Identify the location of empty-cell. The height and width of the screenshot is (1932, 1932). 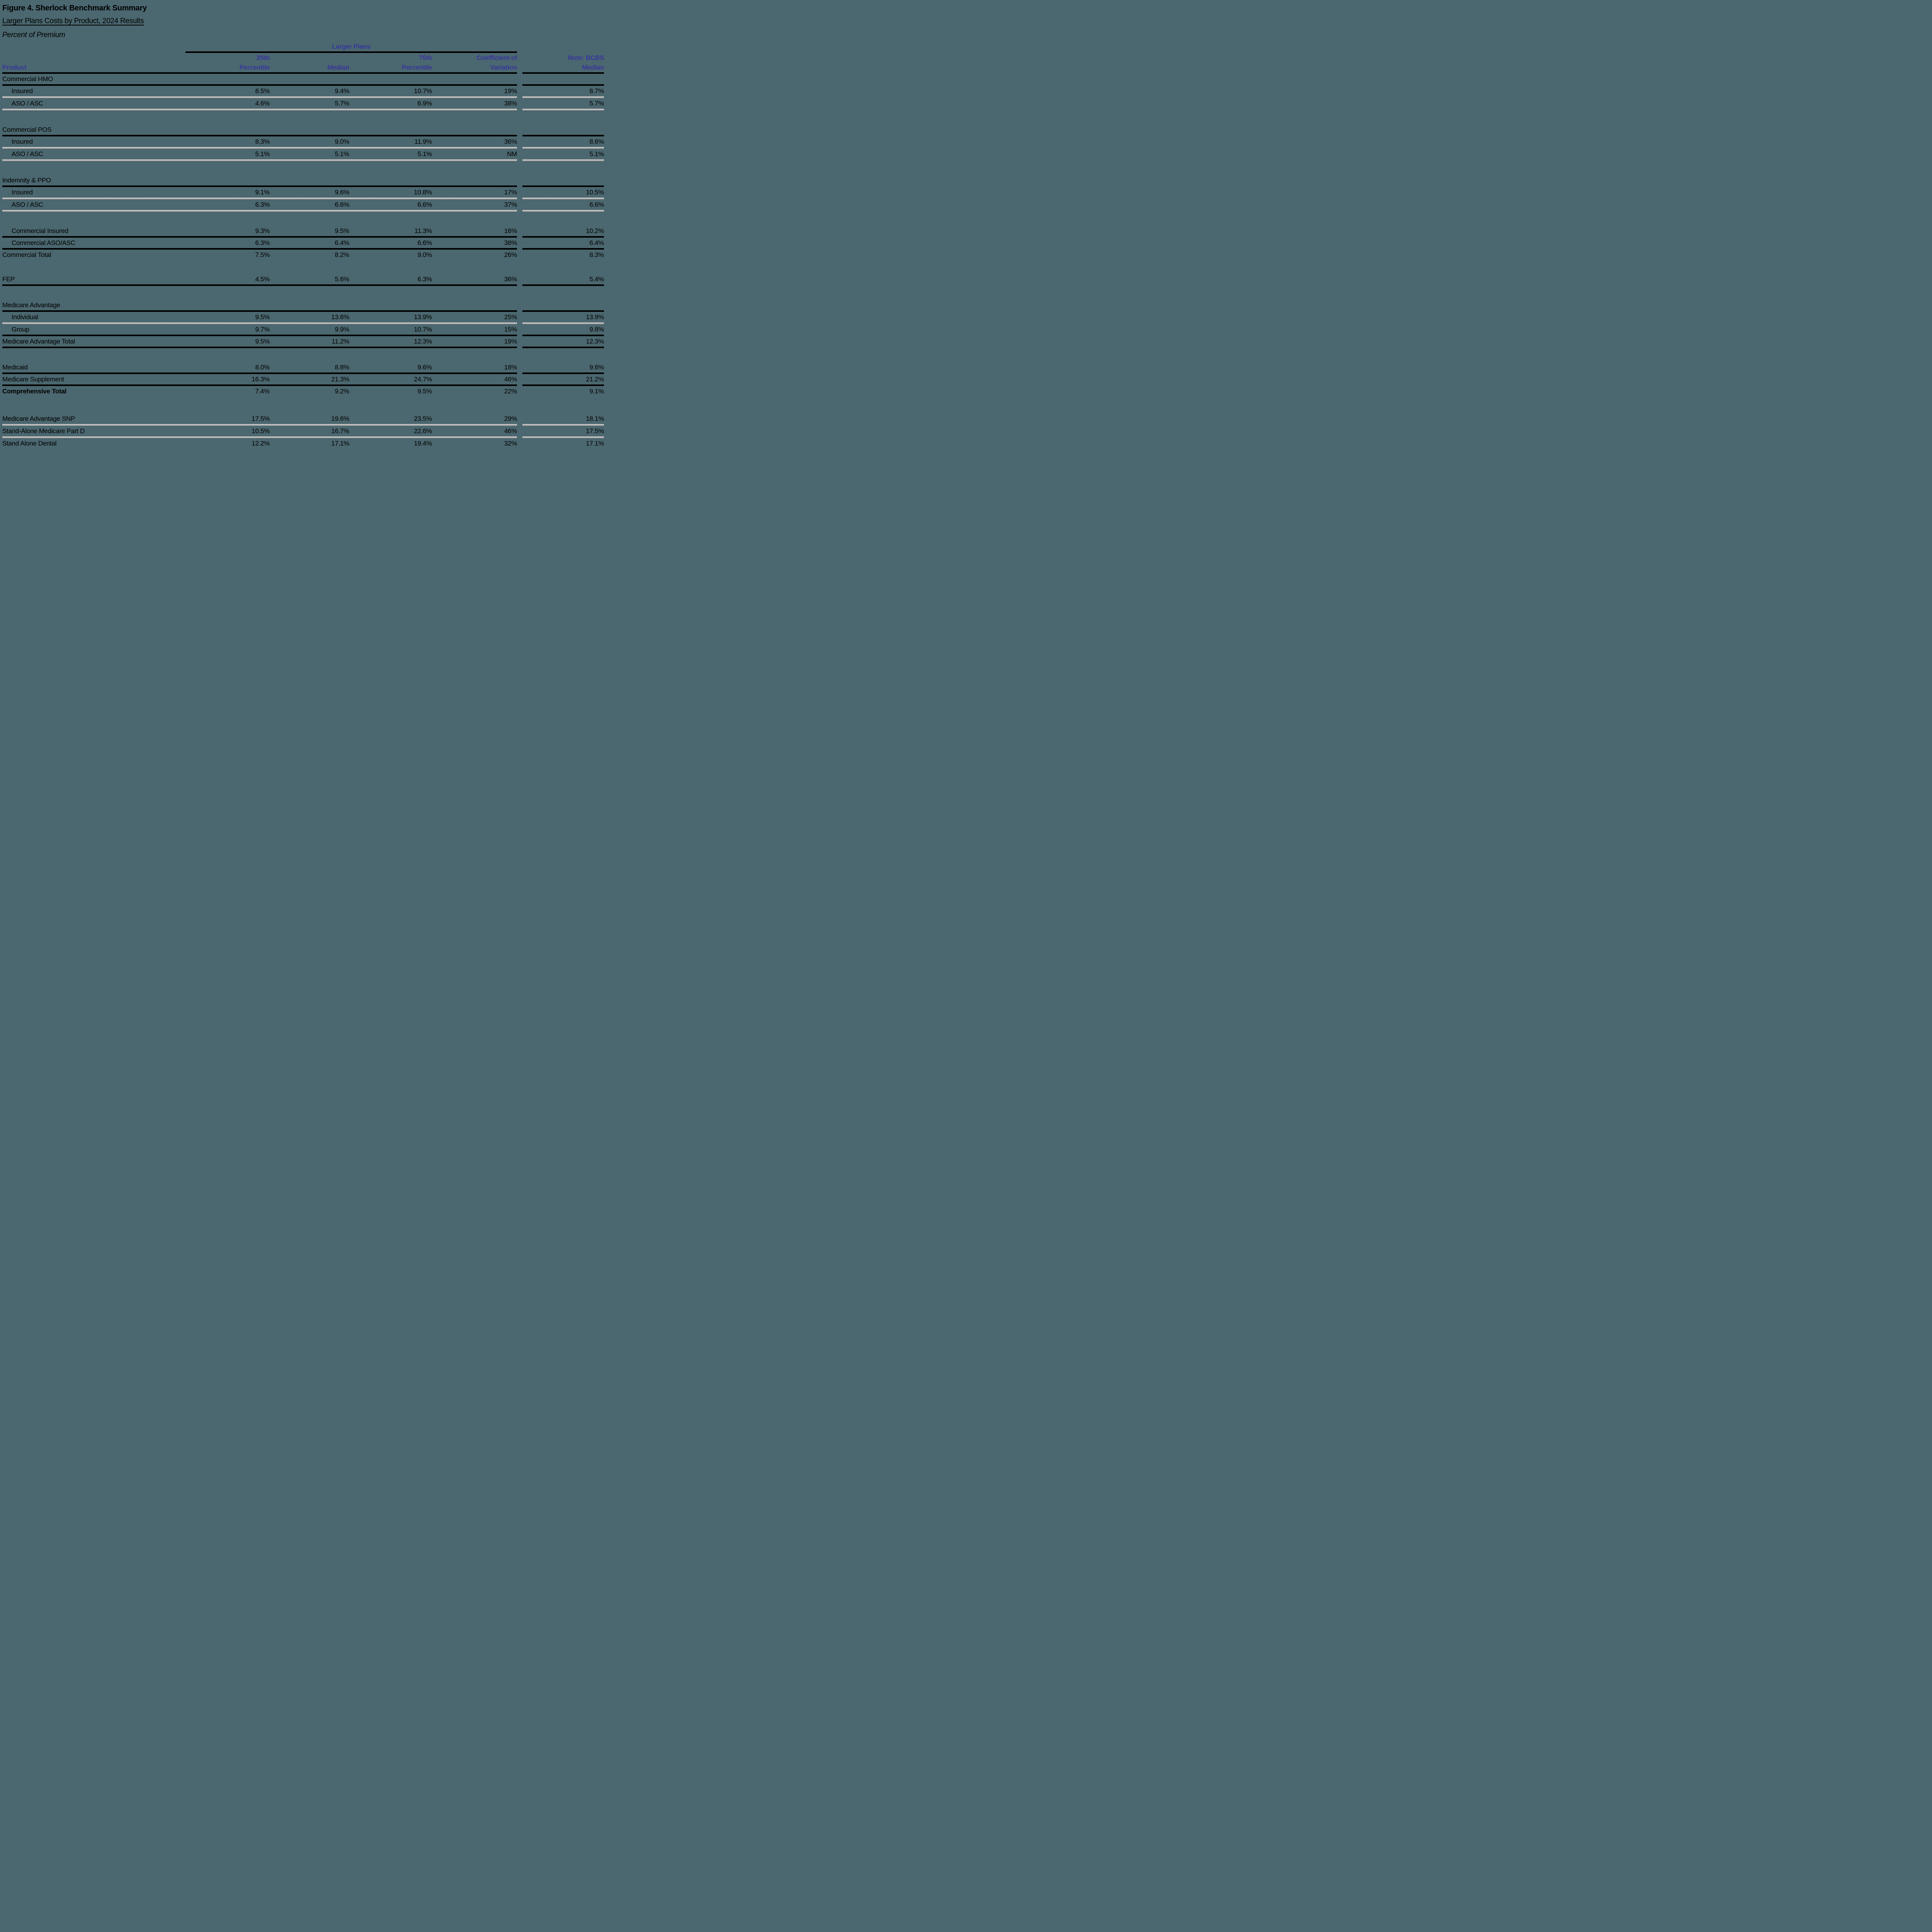
(94, 47).